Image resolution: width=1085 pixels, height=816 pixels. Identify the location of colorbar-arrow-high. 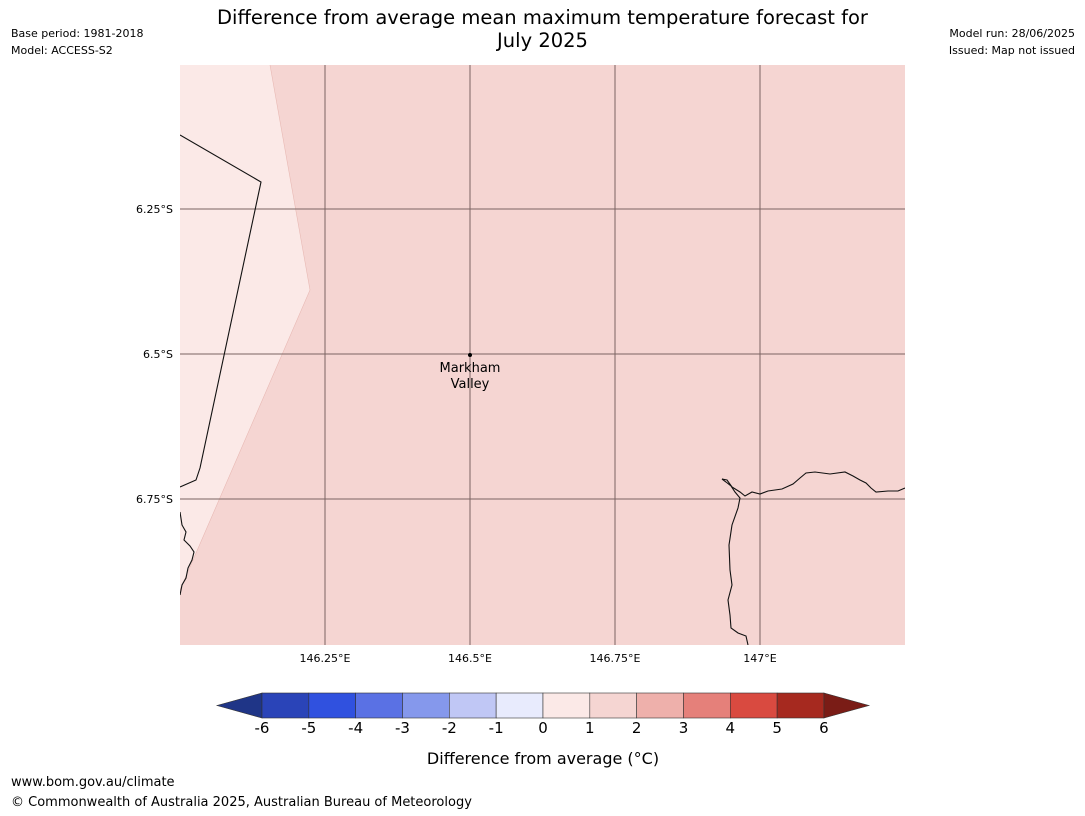
(847, 705).